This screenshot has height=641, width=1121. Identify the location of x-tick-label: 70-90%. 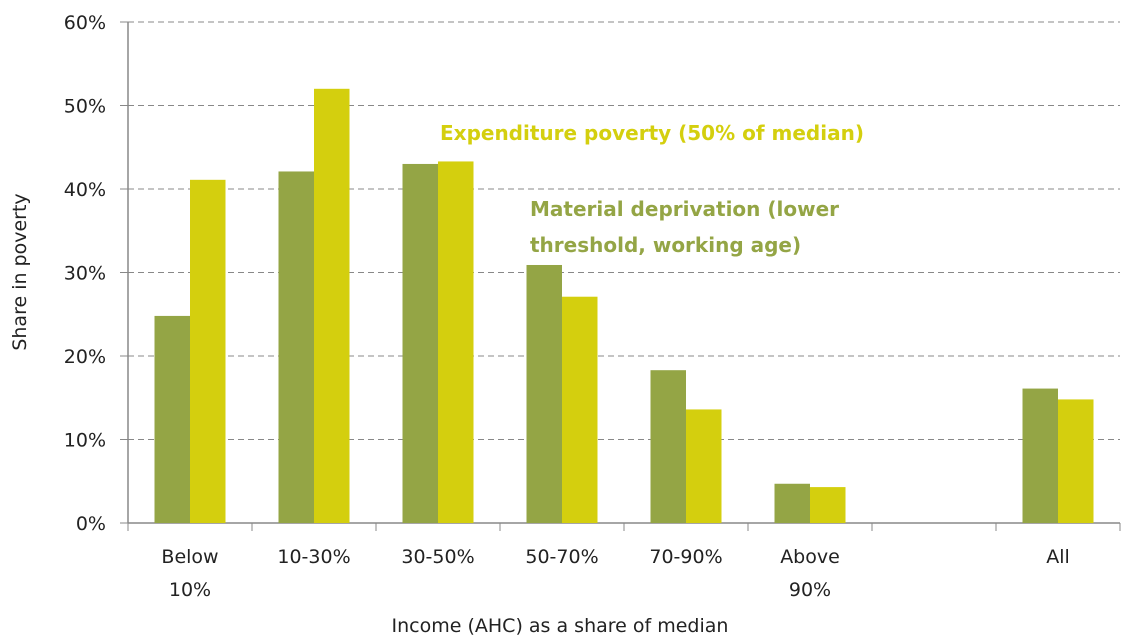
(685, 557).